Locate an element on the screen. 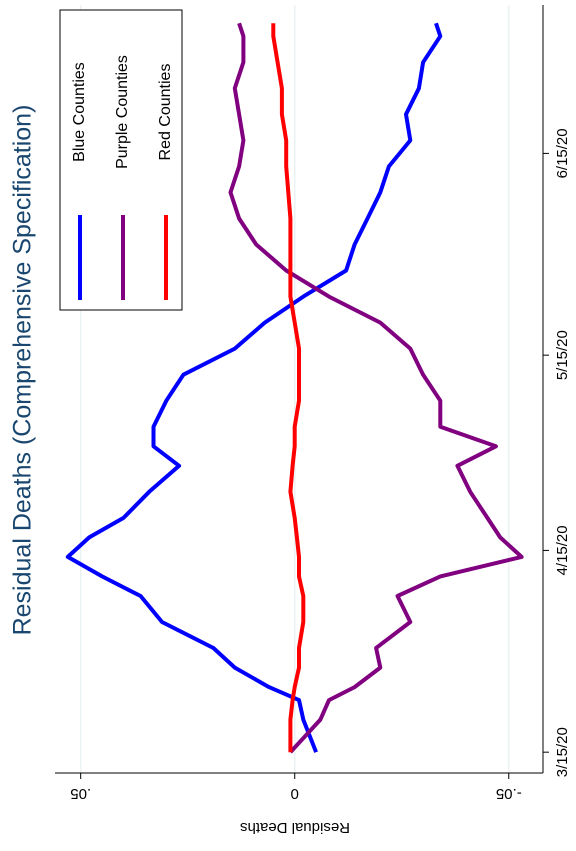  y-tick-label: -.05 is located at coordinates (509, 793).